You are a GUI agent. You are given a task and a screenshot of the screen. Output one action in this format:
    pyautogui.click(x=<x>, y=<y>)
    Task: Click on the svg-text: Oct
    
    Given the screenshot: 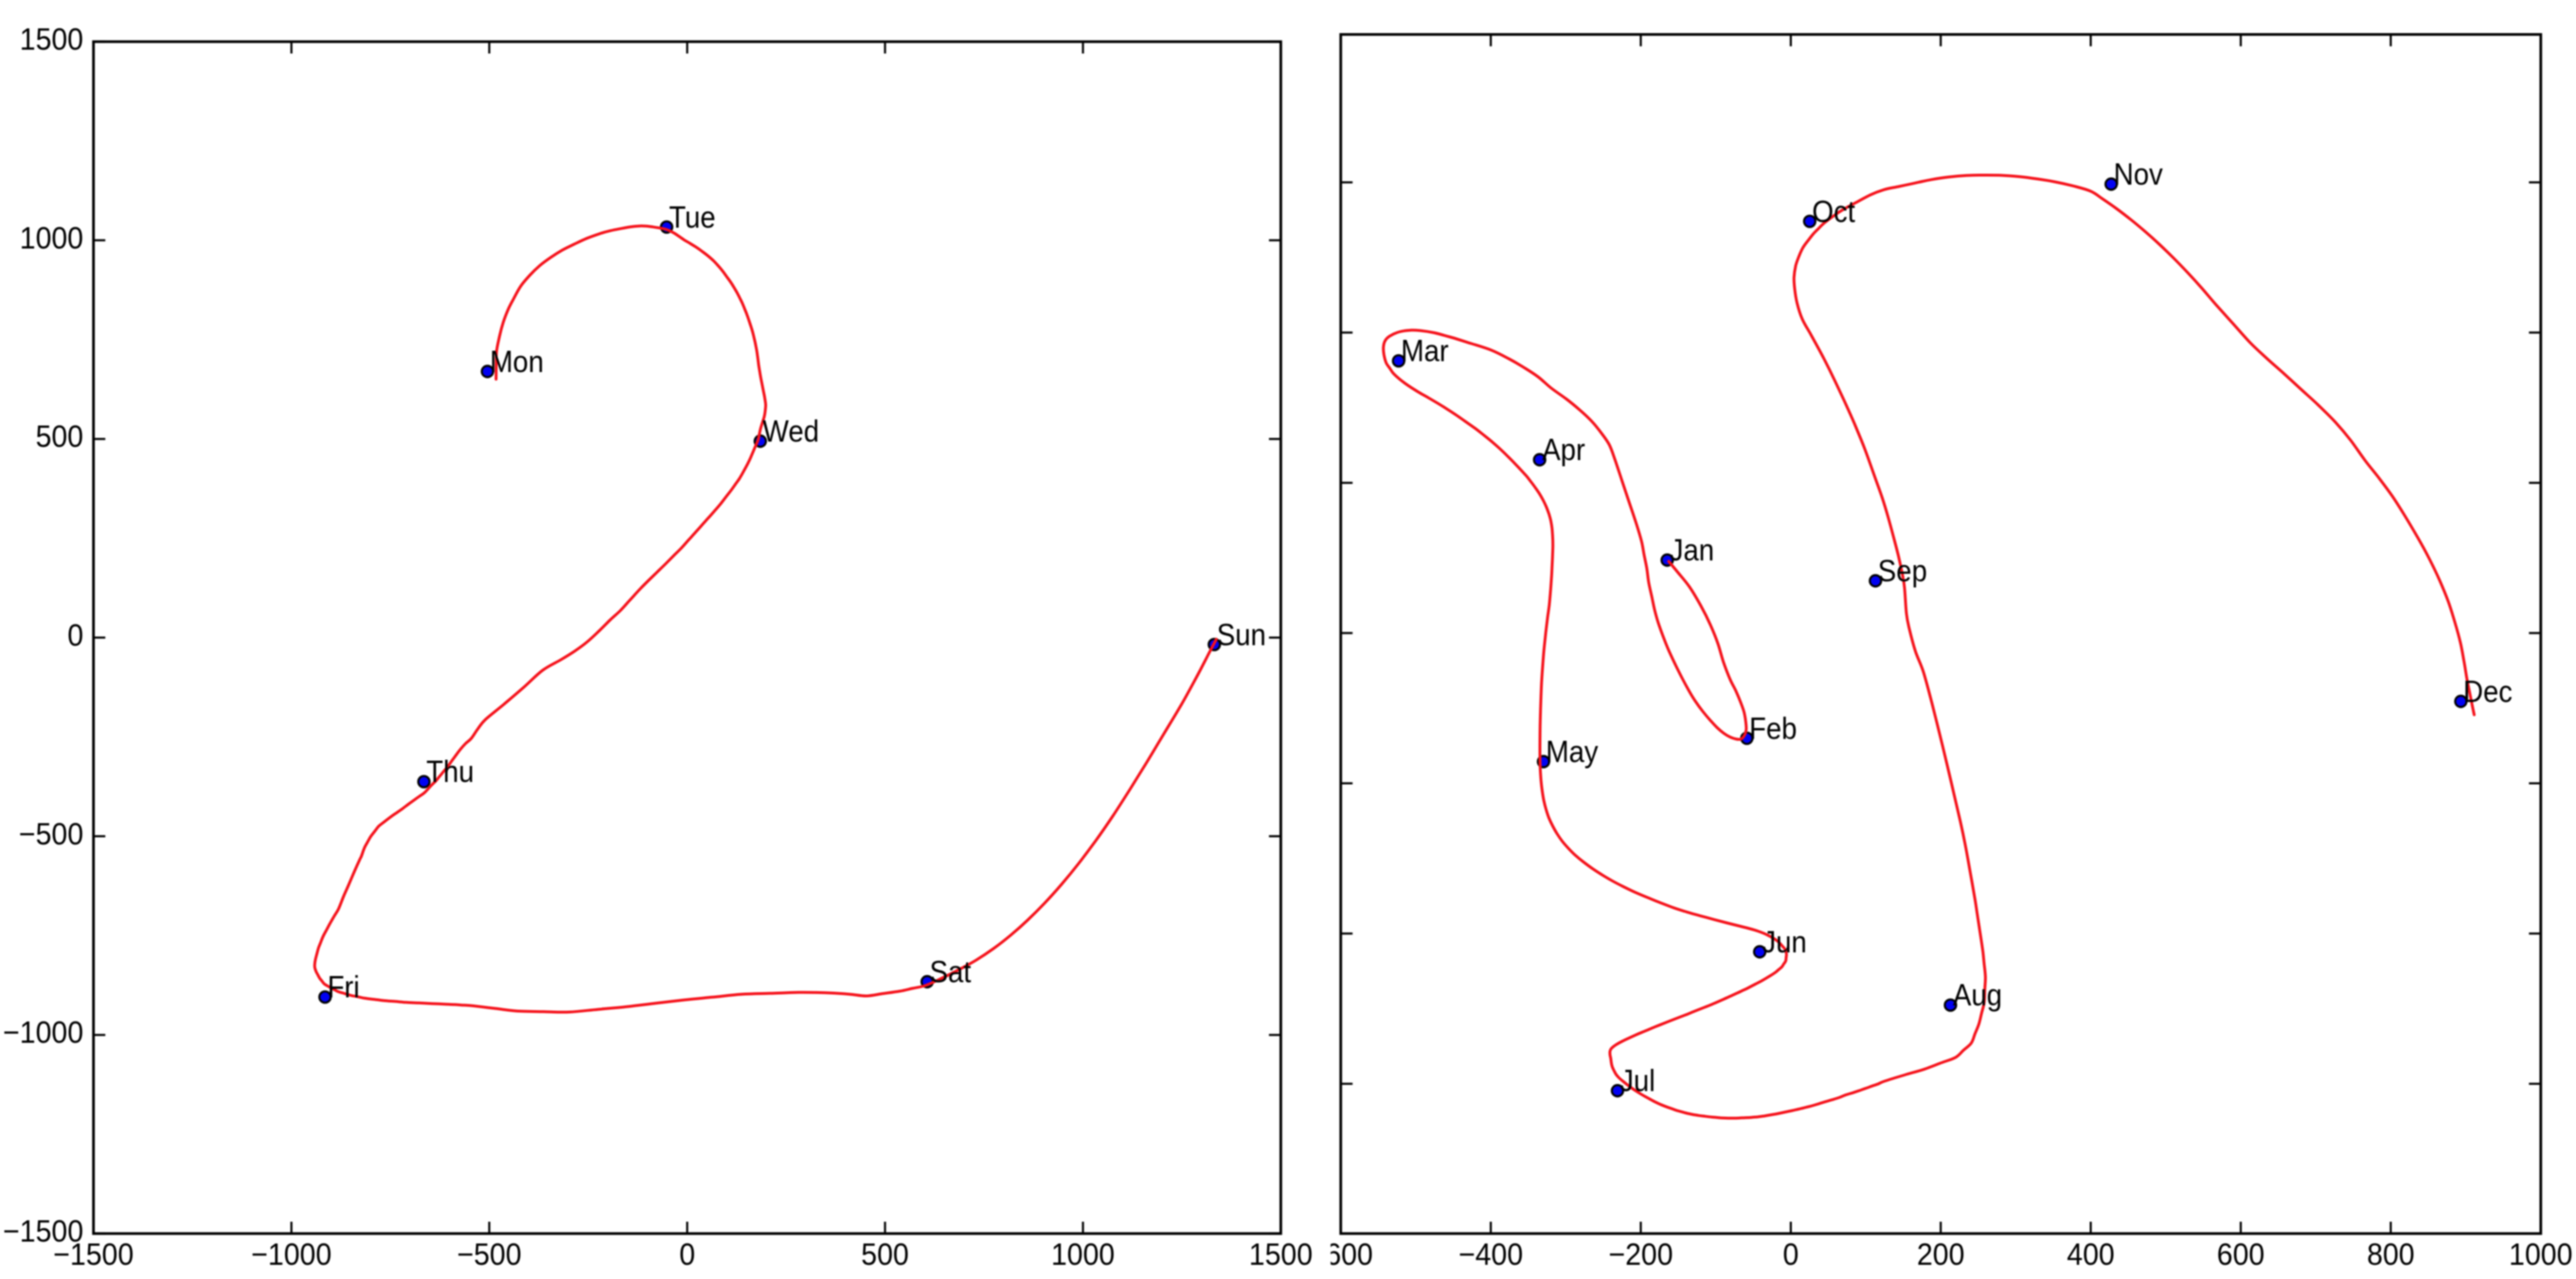 What is the action you would take?
    pyautogui.click(x=1833, y=211)
    